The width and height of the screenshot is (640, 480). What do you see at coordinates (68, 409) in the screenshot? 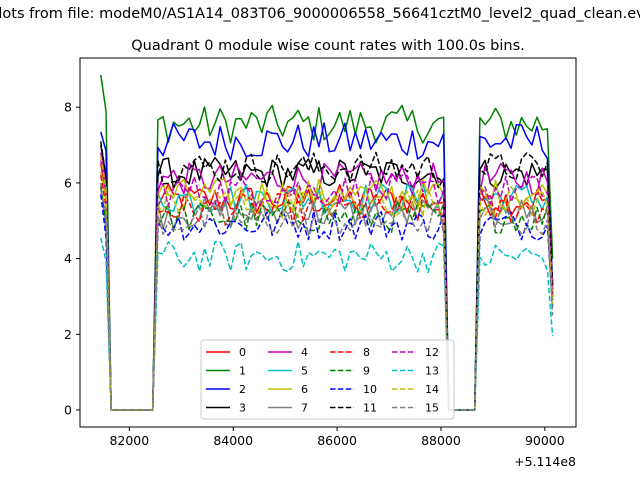
I see `y-tick-label: 0` at bounding box center [68, 409].